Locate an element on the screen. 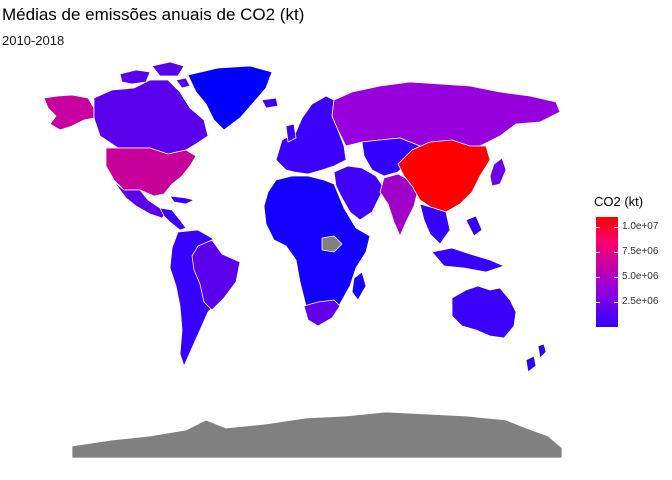 Image resolution: width=672 pixels, height=480 pixels. region-greenland is located at coordinates (230, 98).